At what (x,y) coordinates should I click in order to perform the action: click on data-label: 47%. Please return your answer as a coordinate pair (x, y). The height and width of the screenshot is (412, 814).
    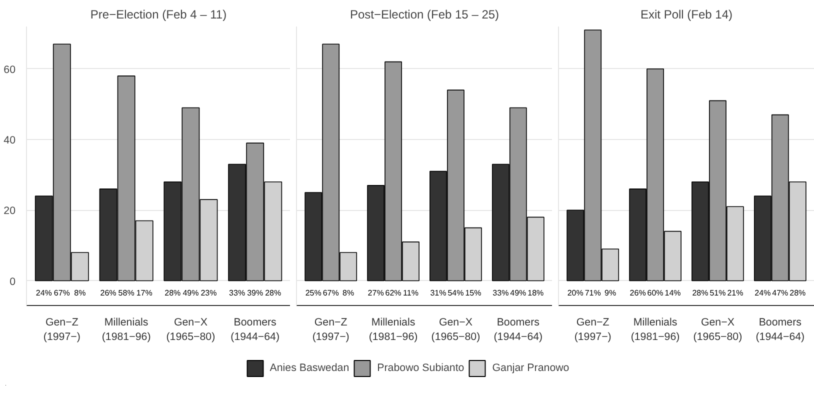
    Looking at the image, I should click on (780, 293).